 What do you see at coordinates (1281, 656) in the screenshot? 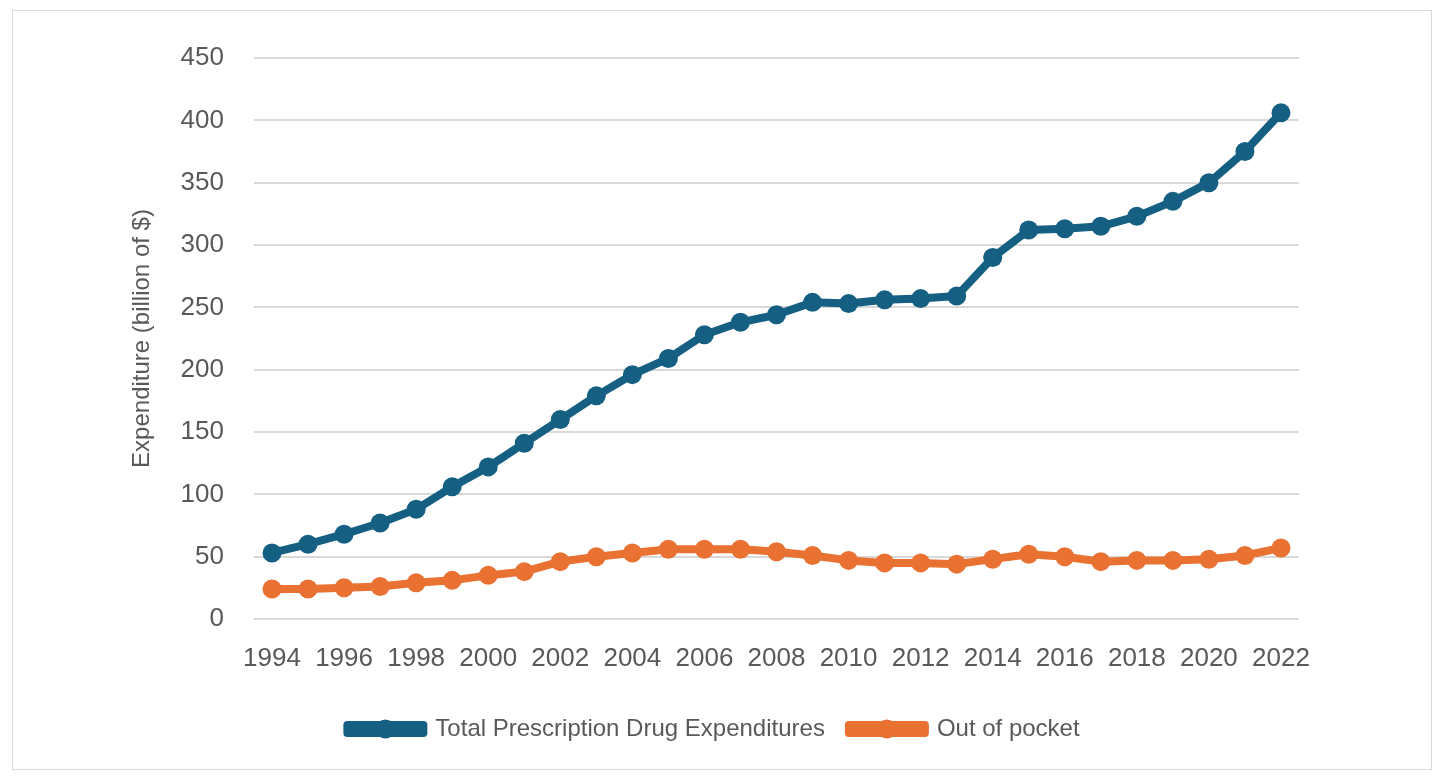
I see `x-tick-label: 2022` at bounding box center [1281, 656].